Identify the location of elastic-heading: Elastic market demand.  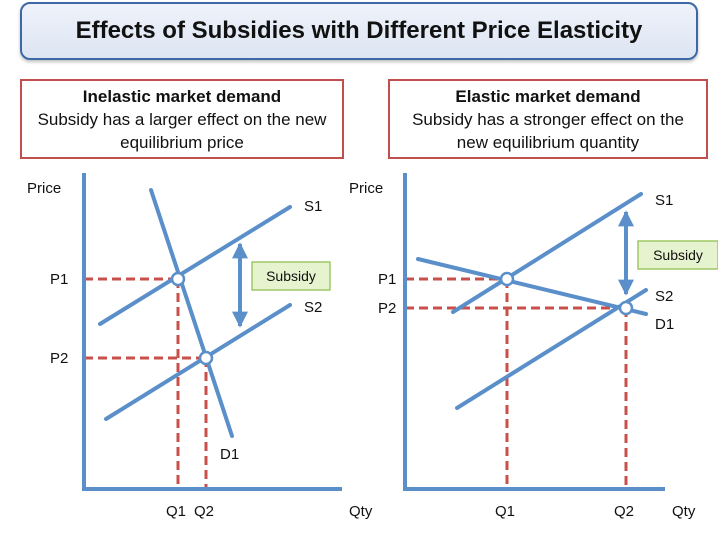
(548, 96).